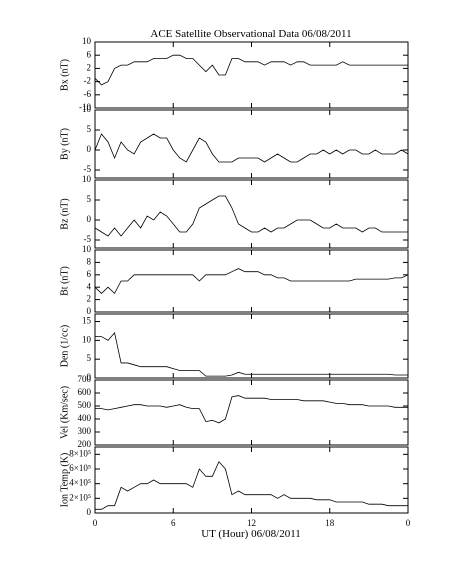 This screenshot has width=453, height=571. What do you see at coordinates (89, 261) in the screenshot?
I see `y-tick-label: 8` at bounding box center [89, 261].